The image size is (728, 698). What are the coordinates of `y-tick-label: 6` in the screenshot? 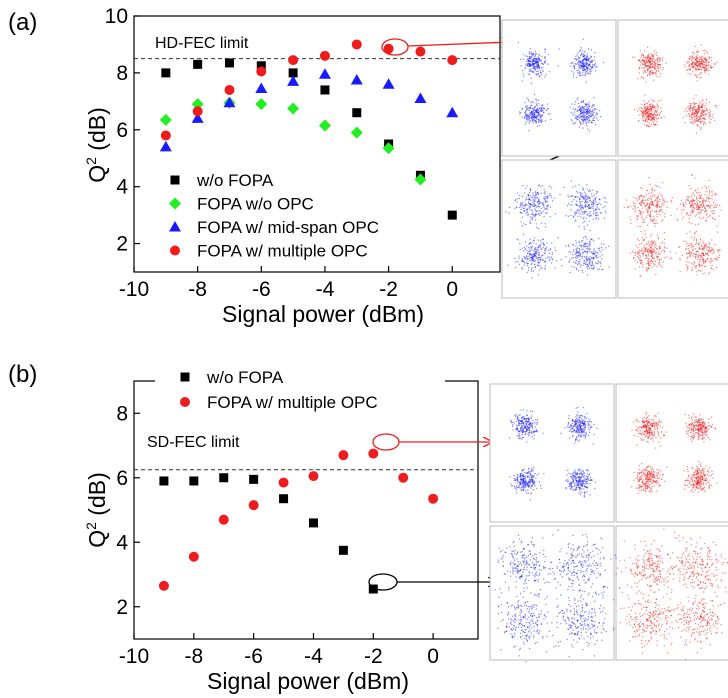 It's located at (122, 130).